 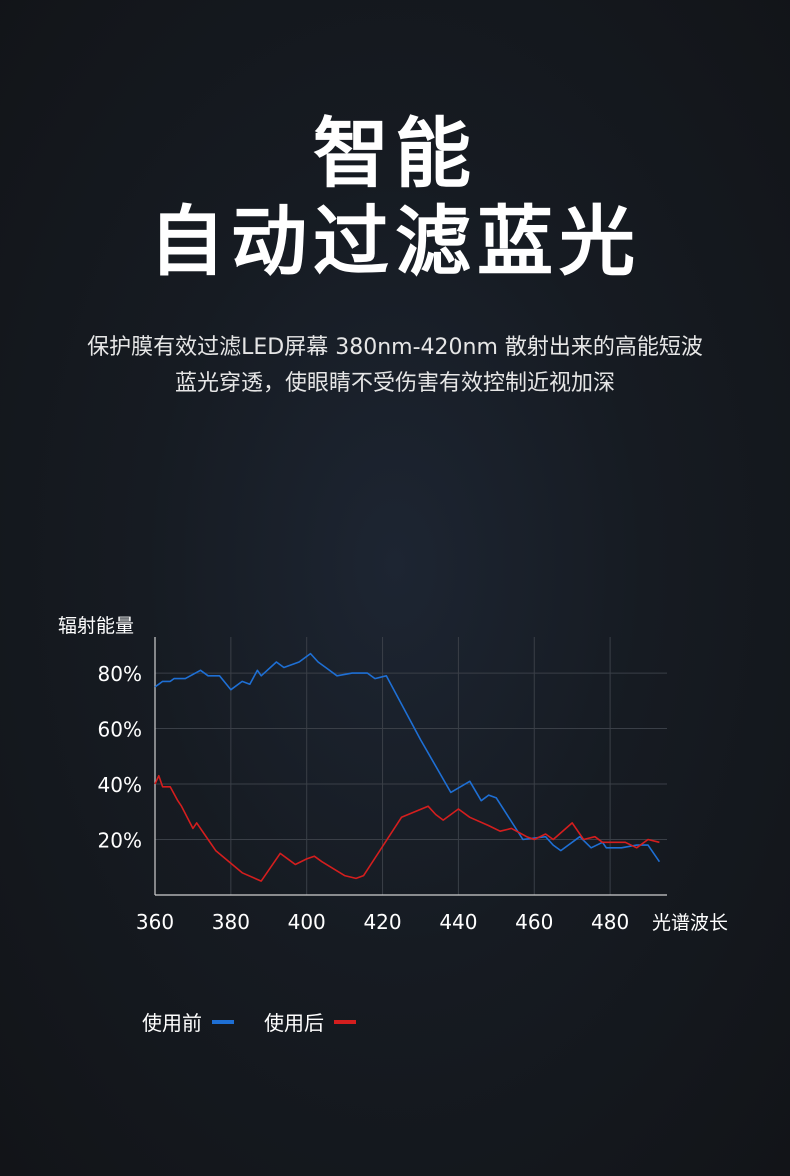 I want to click on x-tick-label: 380, so click(x=231, y=922).